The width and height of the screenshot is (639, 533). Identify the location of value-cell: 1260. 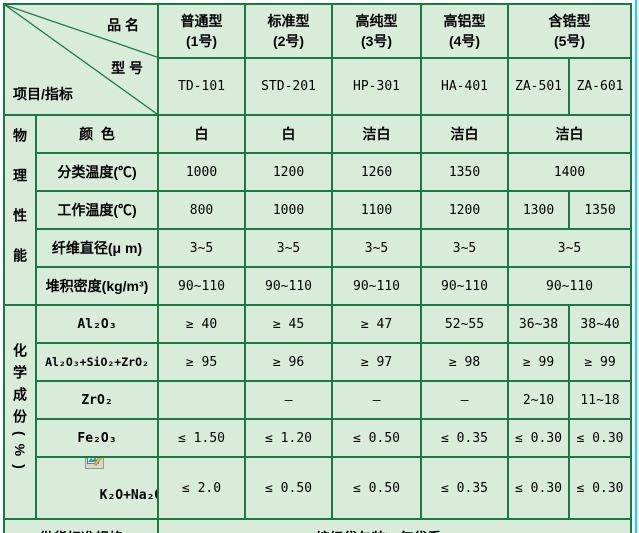
(376, 172).